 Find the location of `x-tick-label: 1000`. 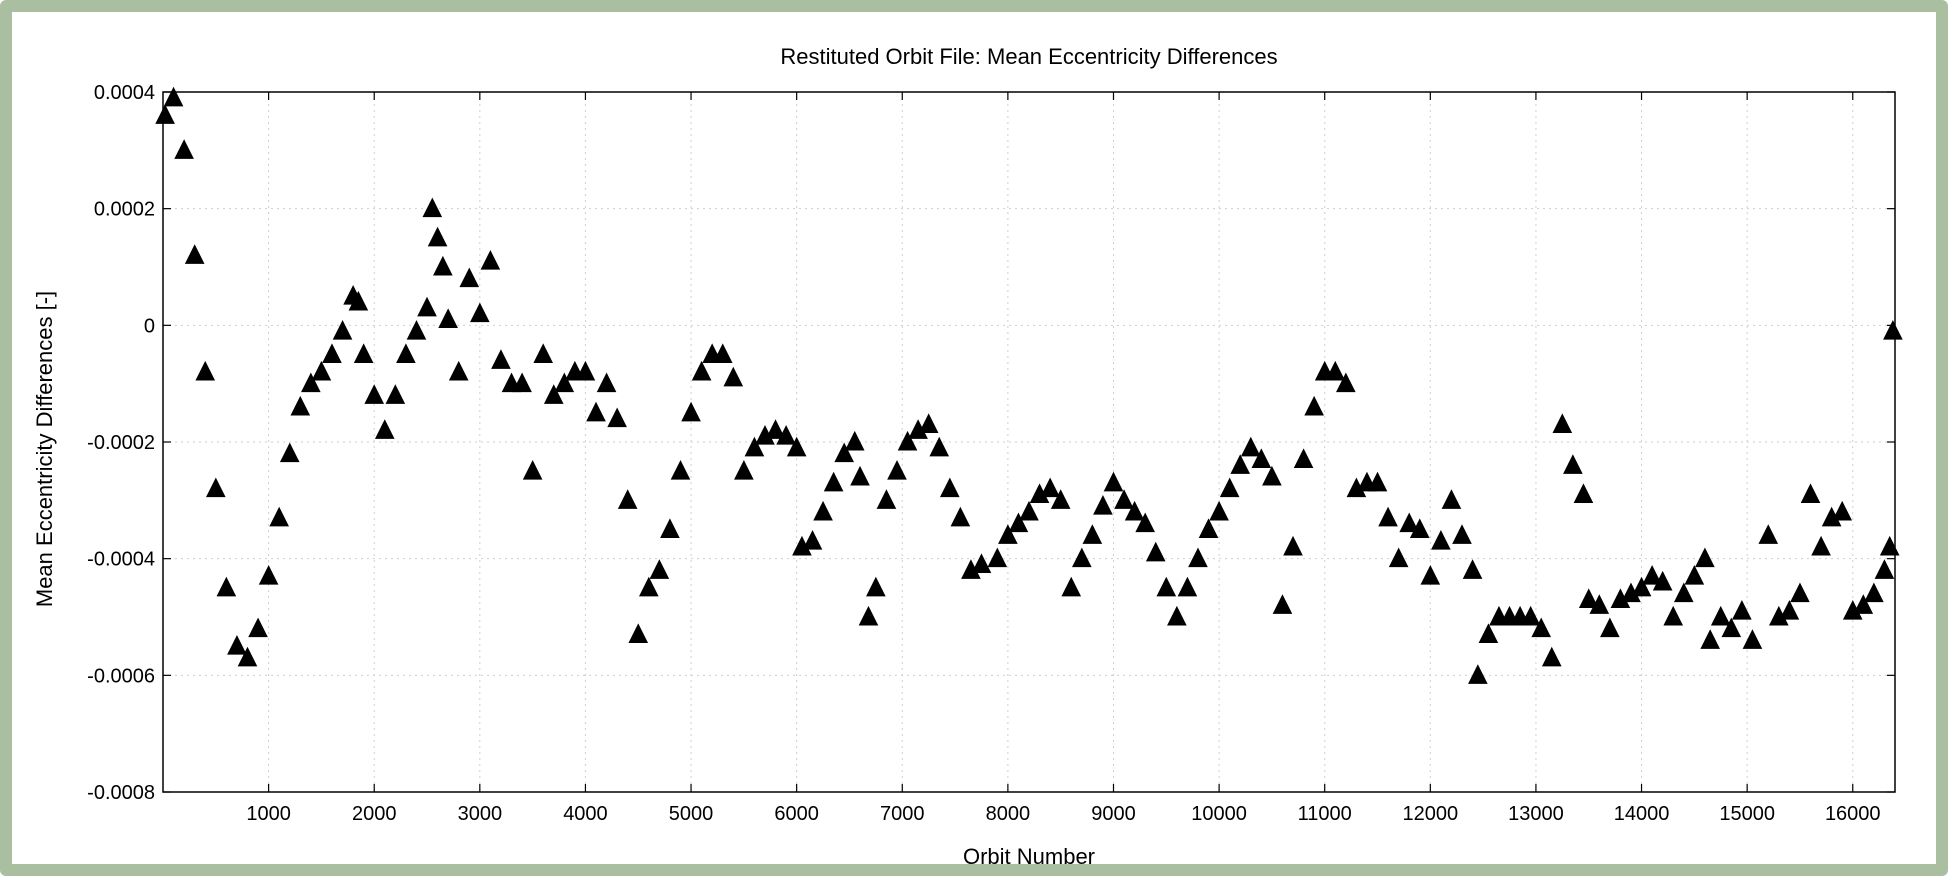

x-tick-label: 1000 is located at coordinates (268, 814).